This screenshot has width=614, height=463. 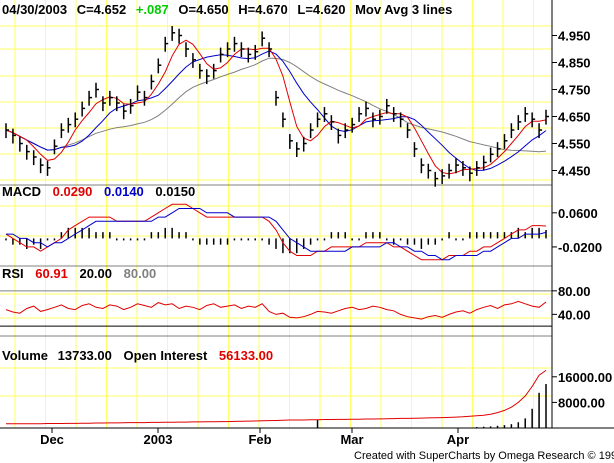 What do you see at coordinates (574, 90) in the screenshot?
I see `price-y-tick: 4.750` at bounding box center [574, 90].